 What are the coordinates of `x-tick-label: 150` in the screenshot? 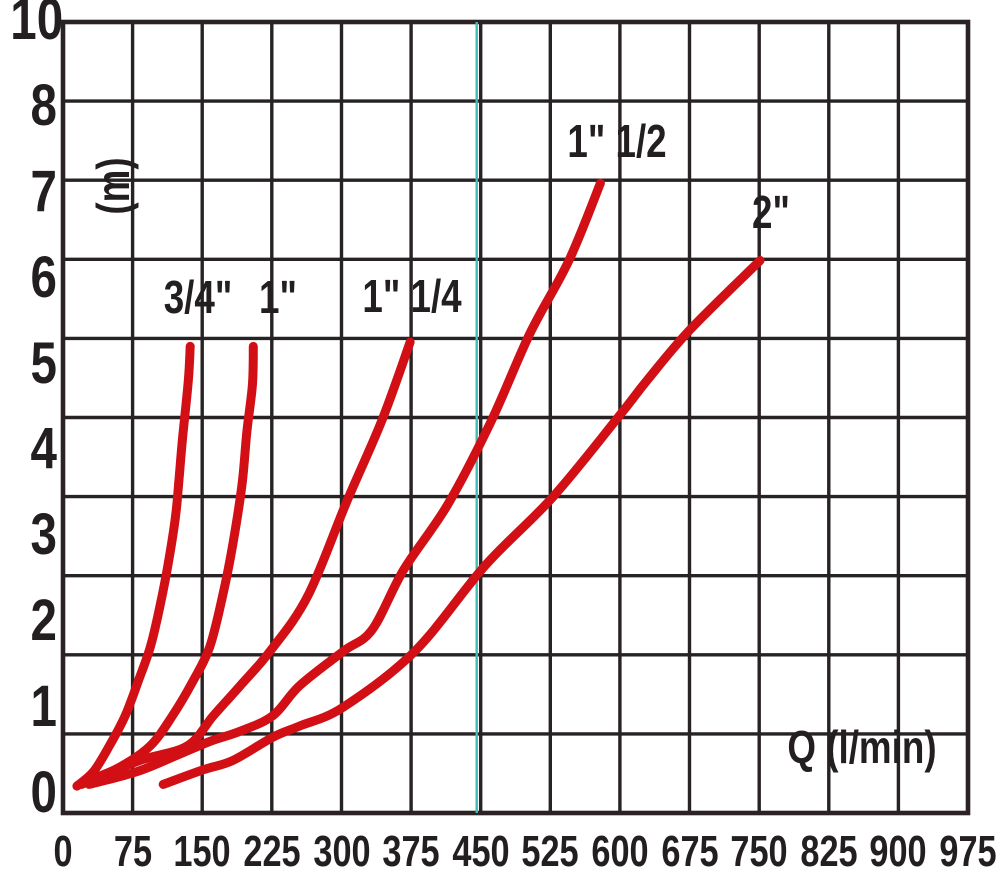 It's located at (202, 851).